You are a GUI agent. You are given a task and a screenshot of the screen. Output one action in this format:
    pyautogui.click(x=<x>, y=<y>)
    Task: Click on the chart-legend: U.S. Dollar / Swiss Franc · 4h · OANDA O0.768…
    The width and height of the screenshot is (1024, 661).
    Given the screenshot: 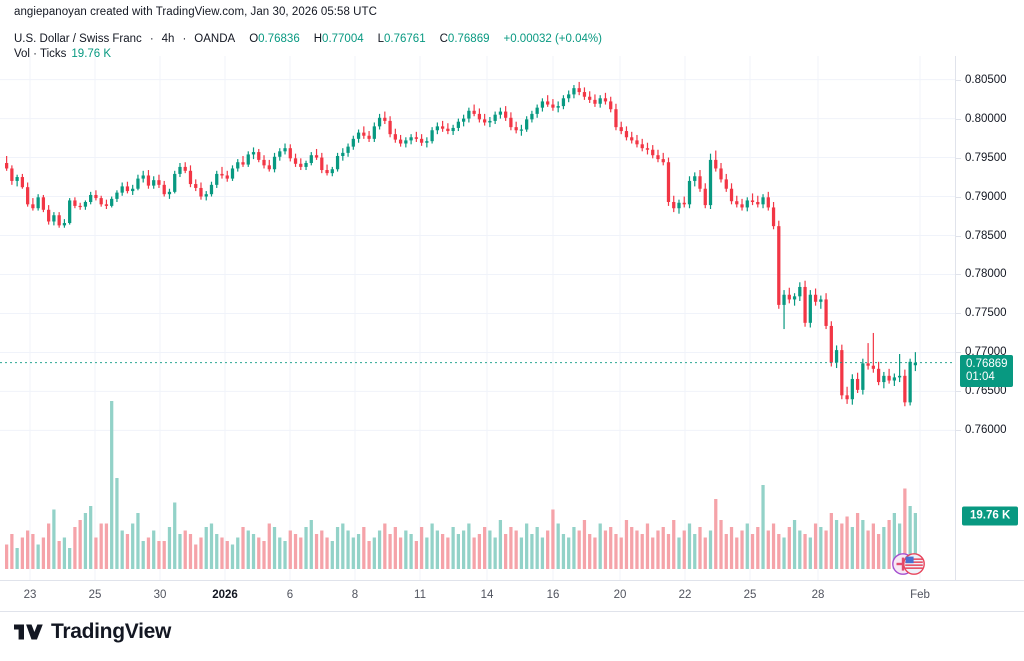 What is the action you would take?
    pyautogui.click(x=308, y=47)
    